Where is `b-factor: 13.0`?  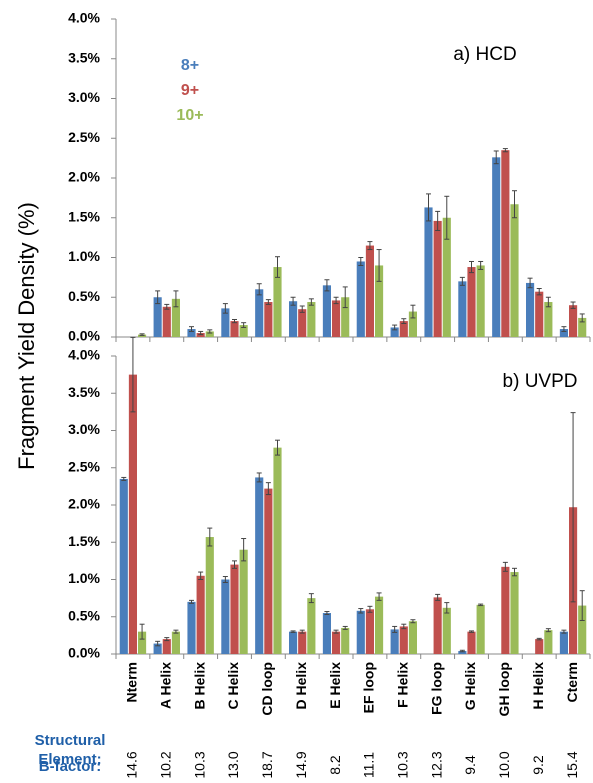 b-factor: 13.0 is located at coordinates (233, 764).